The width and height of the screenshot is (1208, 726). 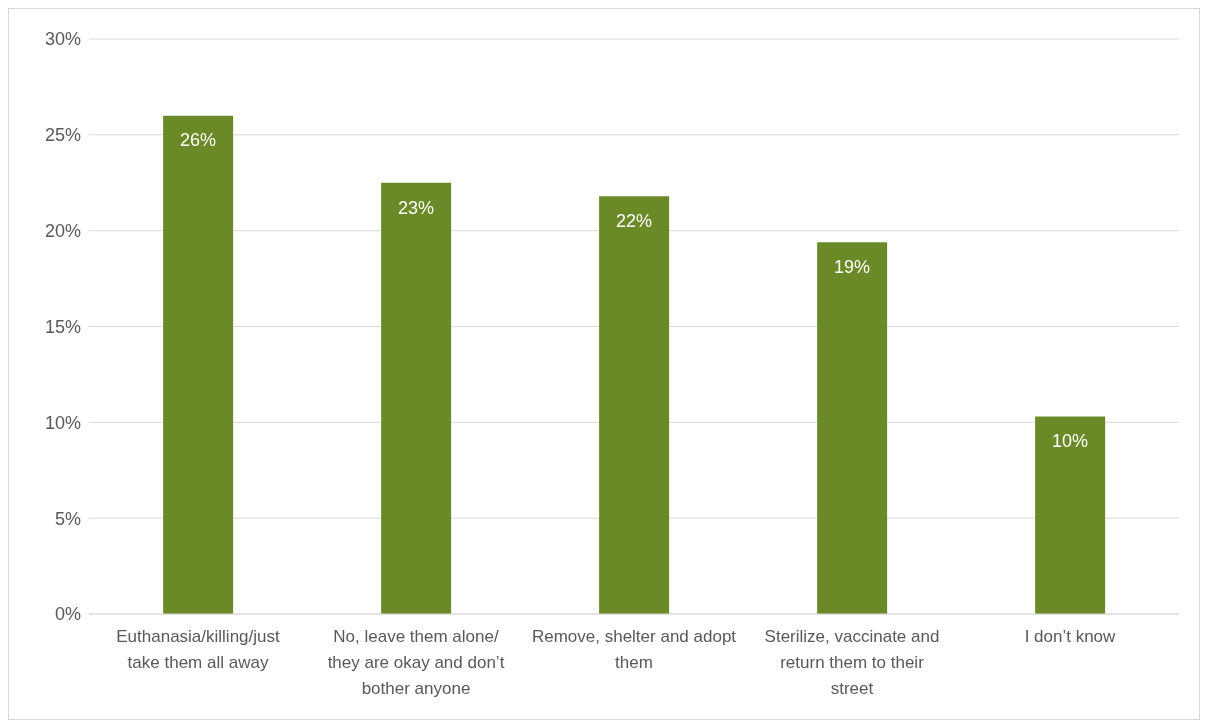 I want to click on x-tick-label: No, leave them alone/ they are okay and don’t bother anyone, so click(x=416, y=662).